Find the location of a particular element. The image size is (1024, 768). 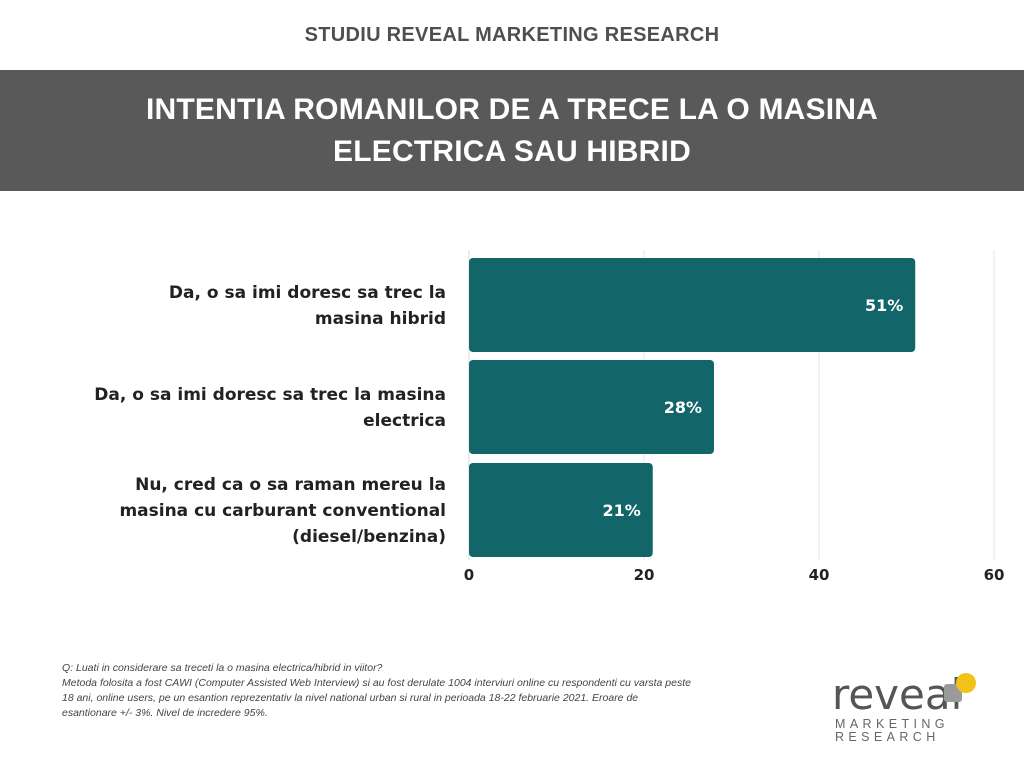

x-axis-ticks: 0 20 40 60 is located at coordinates (734, 575).